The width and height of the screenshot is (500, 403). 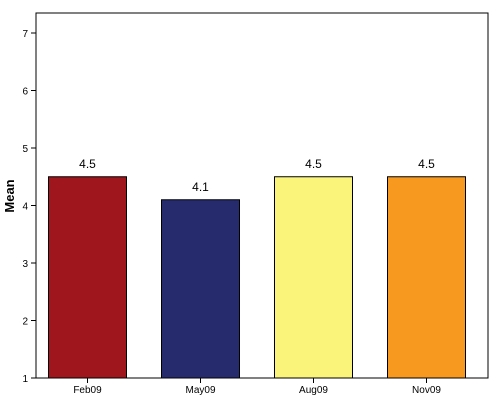 What do you see at coordinates (25, 149) in the screenshot?
I see `y-tick-label: 5` at bounding box center [25, 149].